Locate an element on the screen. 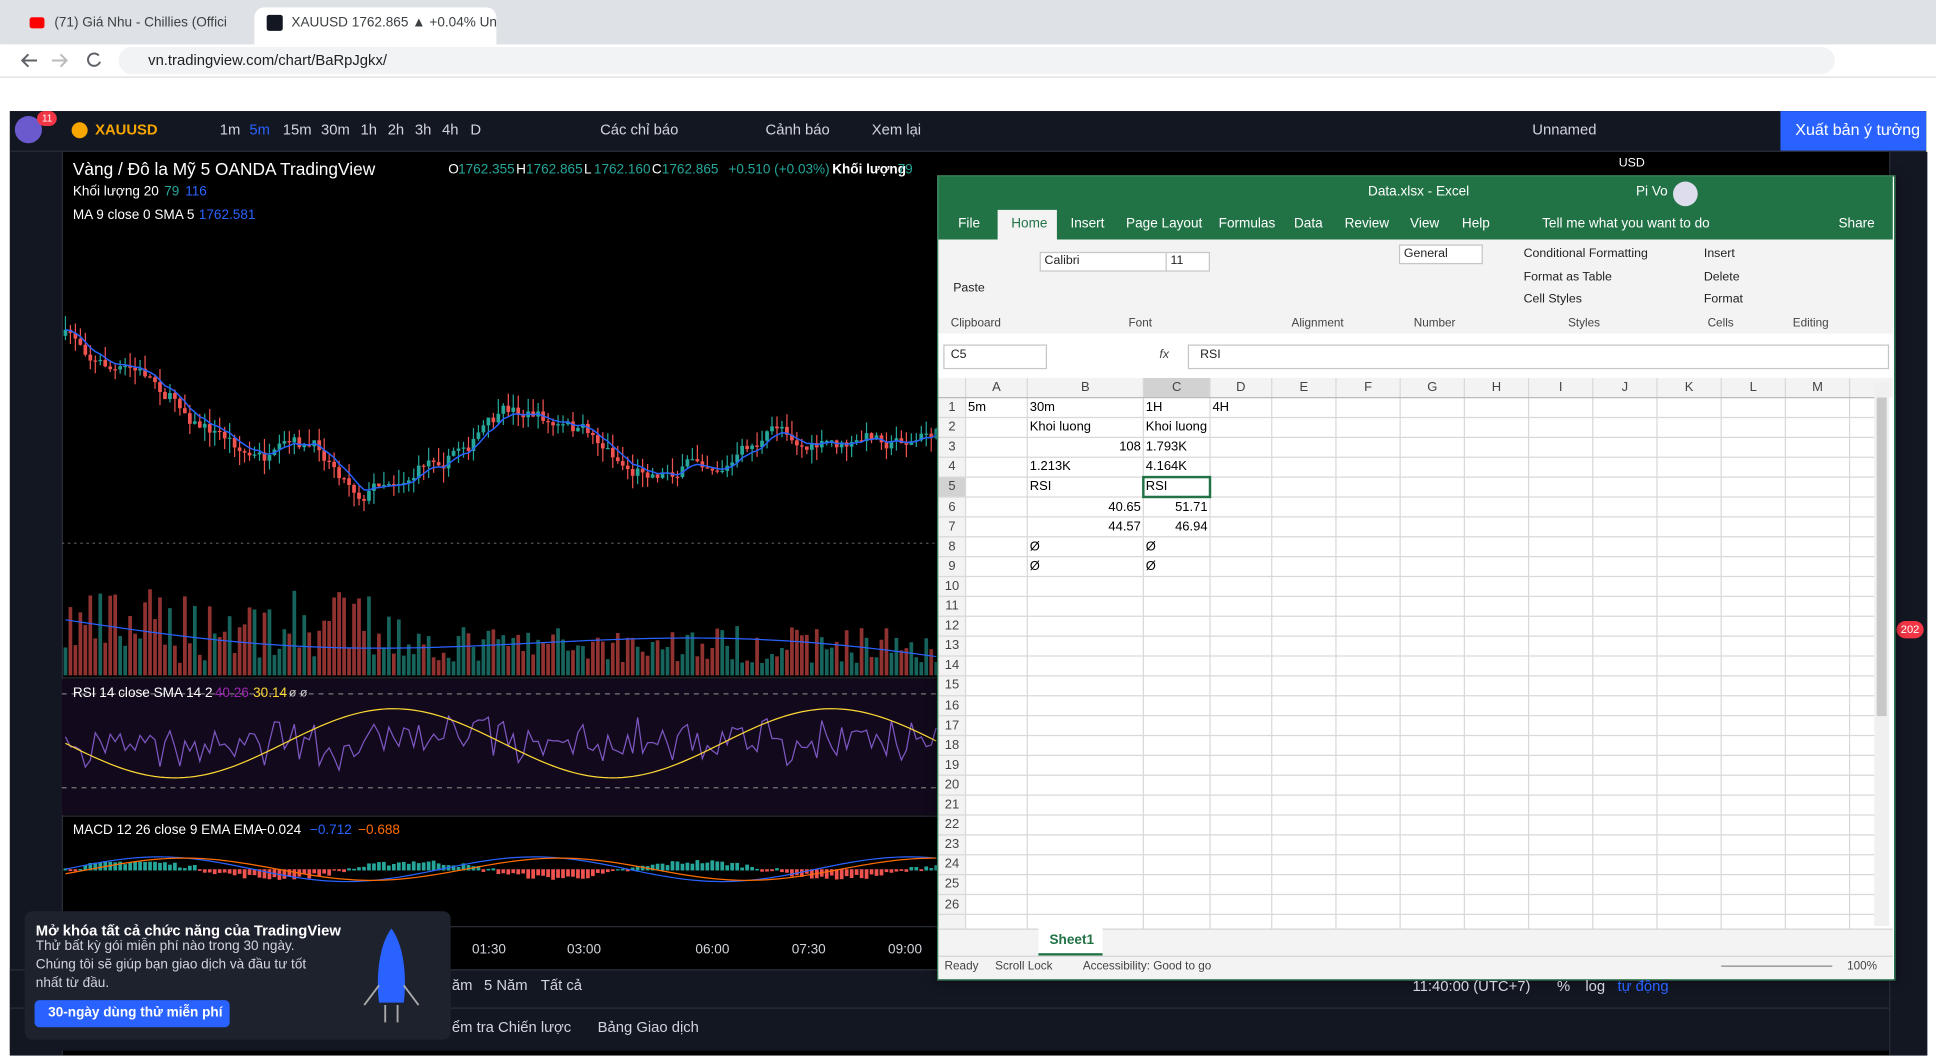  cells-button: Format is located at coordinates (1723, 299).